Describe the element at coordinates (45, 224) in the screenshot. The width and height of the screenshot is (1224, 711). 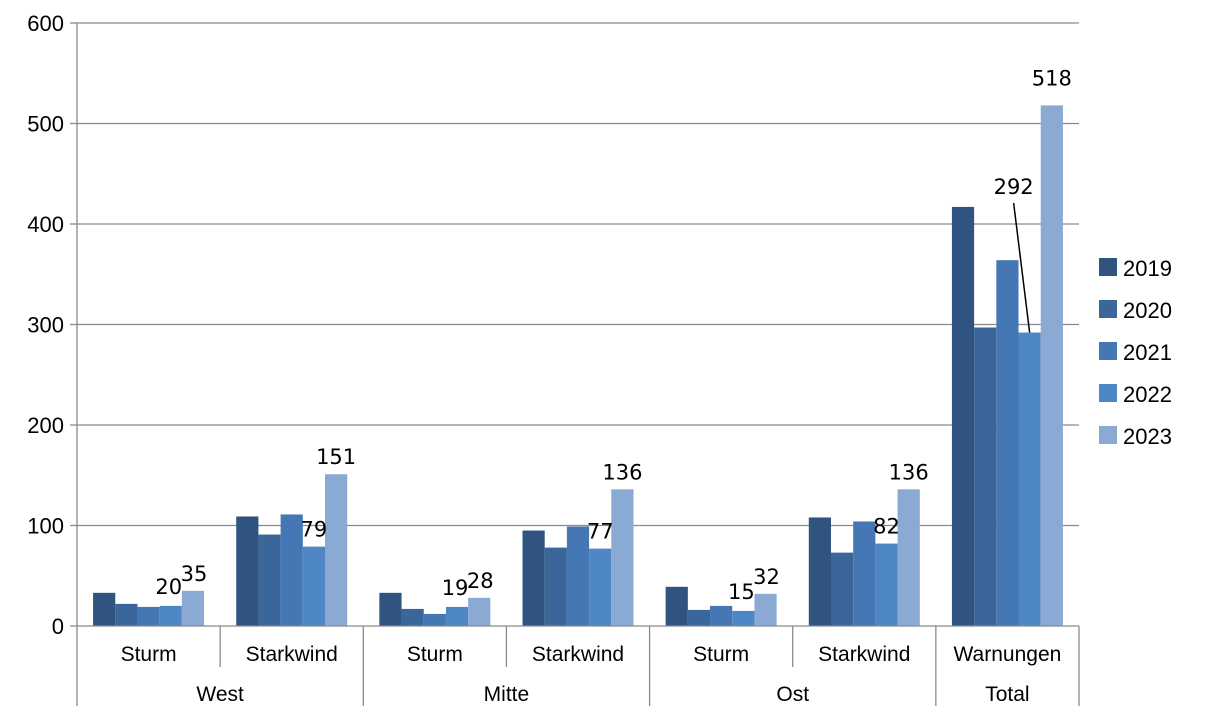
I see `y-tick-label: 400` at that location.